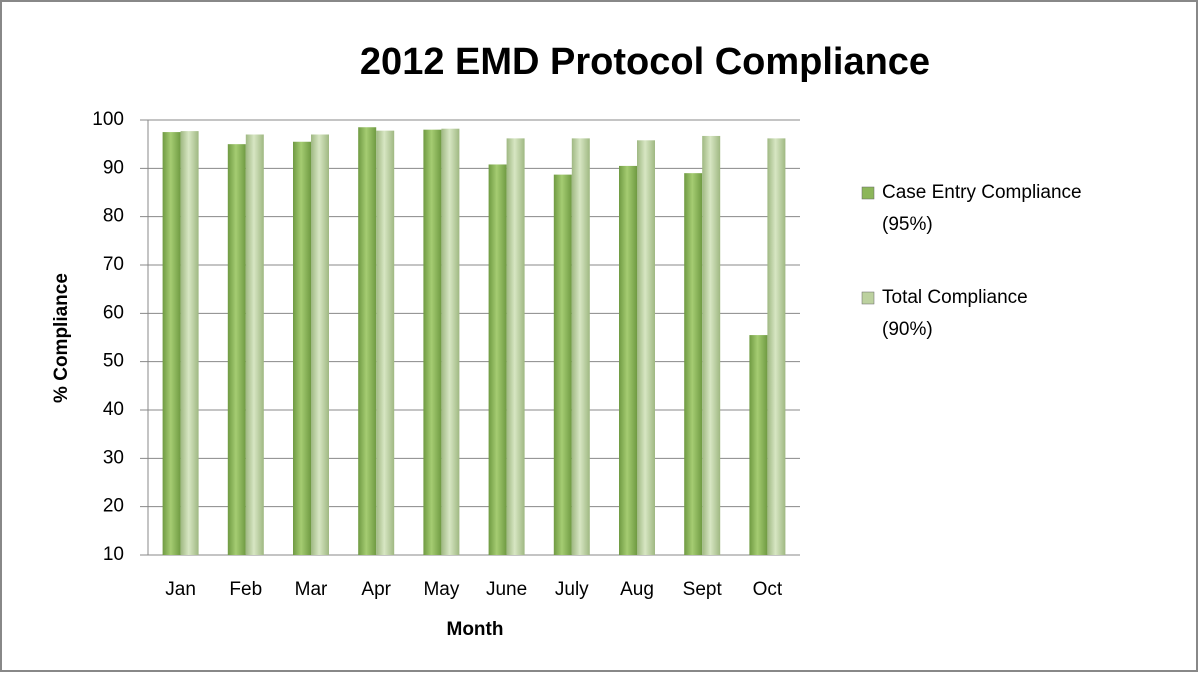 This screenshot has width=1198, height=677. What do you see at coordinates (311, 589) in the screenshot?
I see `x-tick-label: Mar` at bounding box center [311, 589].